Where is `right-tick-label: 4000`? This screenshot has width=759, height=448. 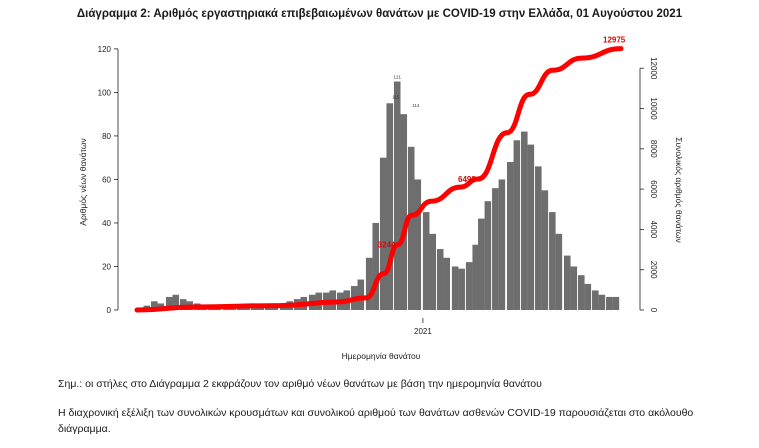 right-tick-label: 4000 is located at coordinates (653, 230).